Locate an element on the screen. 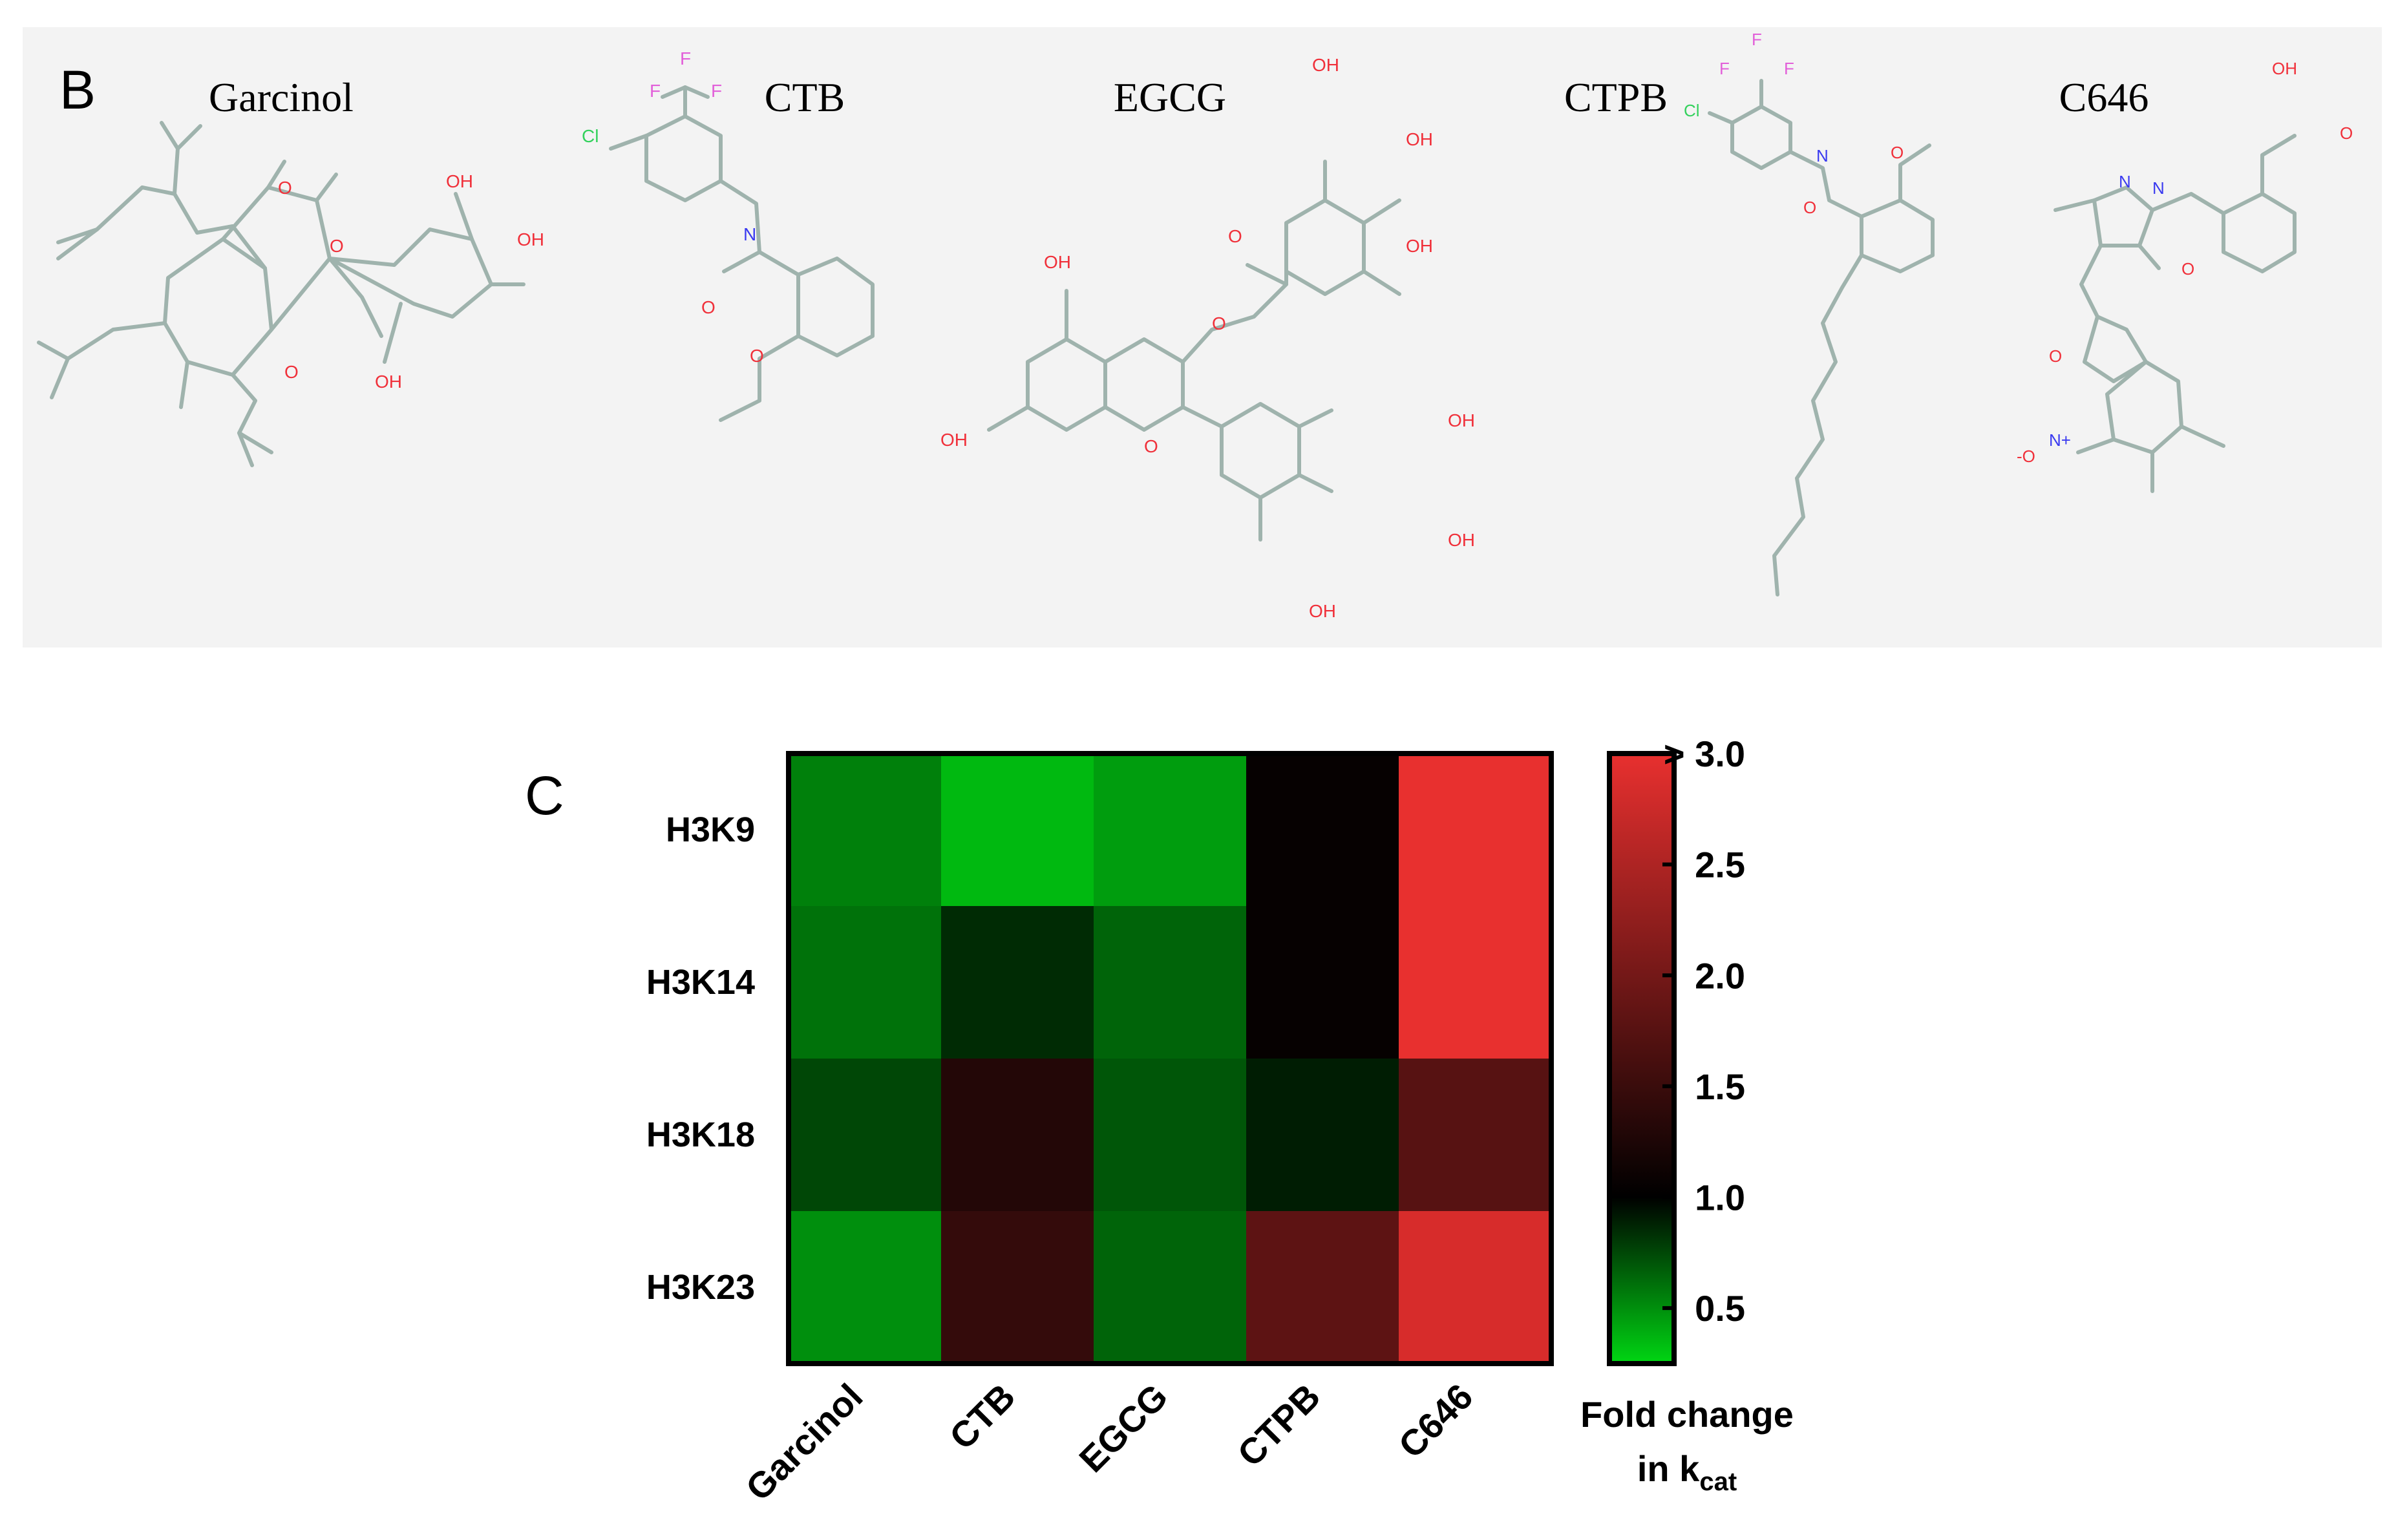  heatmap-cell-h3k23-egcg is located at coordinates (1170, 1287).